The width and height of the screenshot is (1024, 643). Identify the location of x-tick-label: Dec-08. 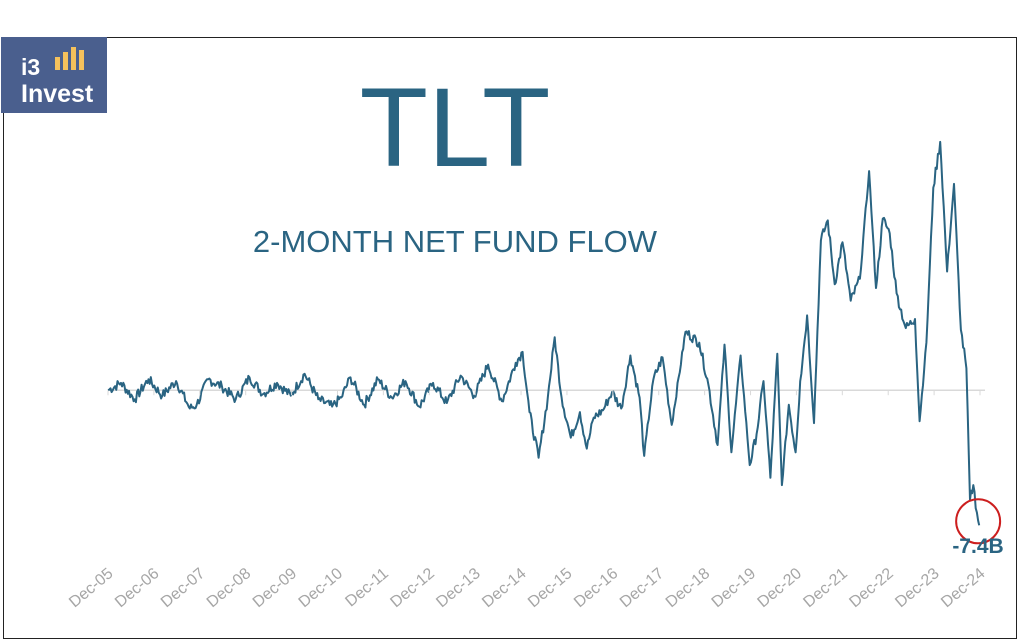
(229, 588).